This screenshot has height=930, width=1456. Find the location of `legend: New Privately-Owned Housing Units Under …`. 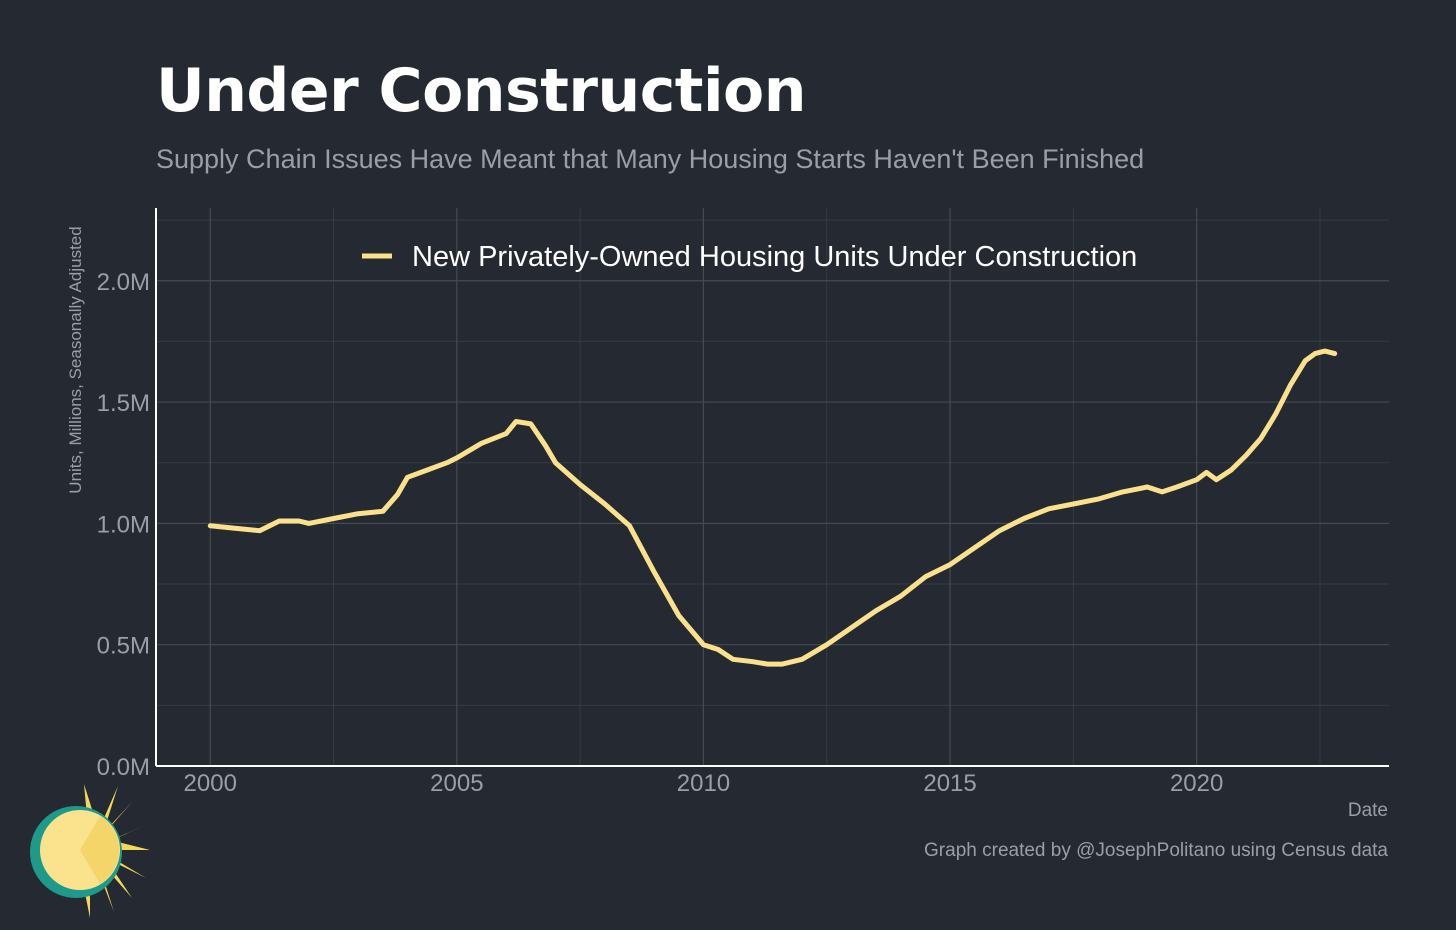

legend: New Privately-Owned Housing Units Under … is located at coordinates (749, 257).